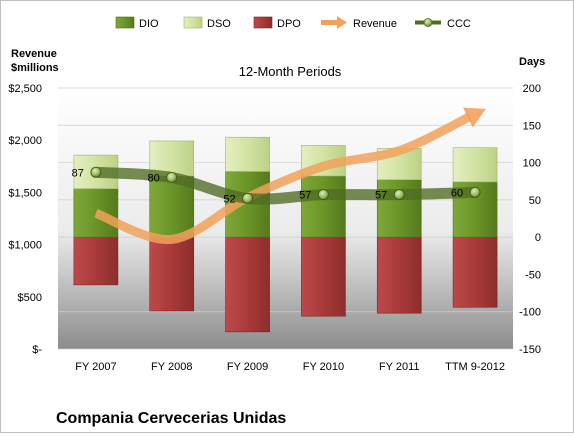 The image size is (574, 437). What do you see at coordinates (25, 89) in the screenshot?
I see `left-tick-label: $2,500` at bounding box center [25, 89].